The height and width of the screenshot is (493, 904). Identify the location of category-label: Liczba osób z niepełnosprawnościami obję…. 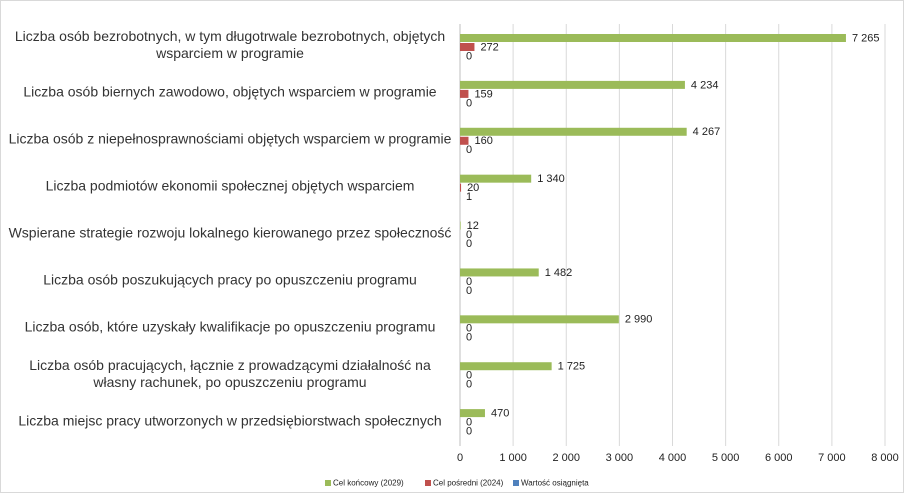
(230, 138).